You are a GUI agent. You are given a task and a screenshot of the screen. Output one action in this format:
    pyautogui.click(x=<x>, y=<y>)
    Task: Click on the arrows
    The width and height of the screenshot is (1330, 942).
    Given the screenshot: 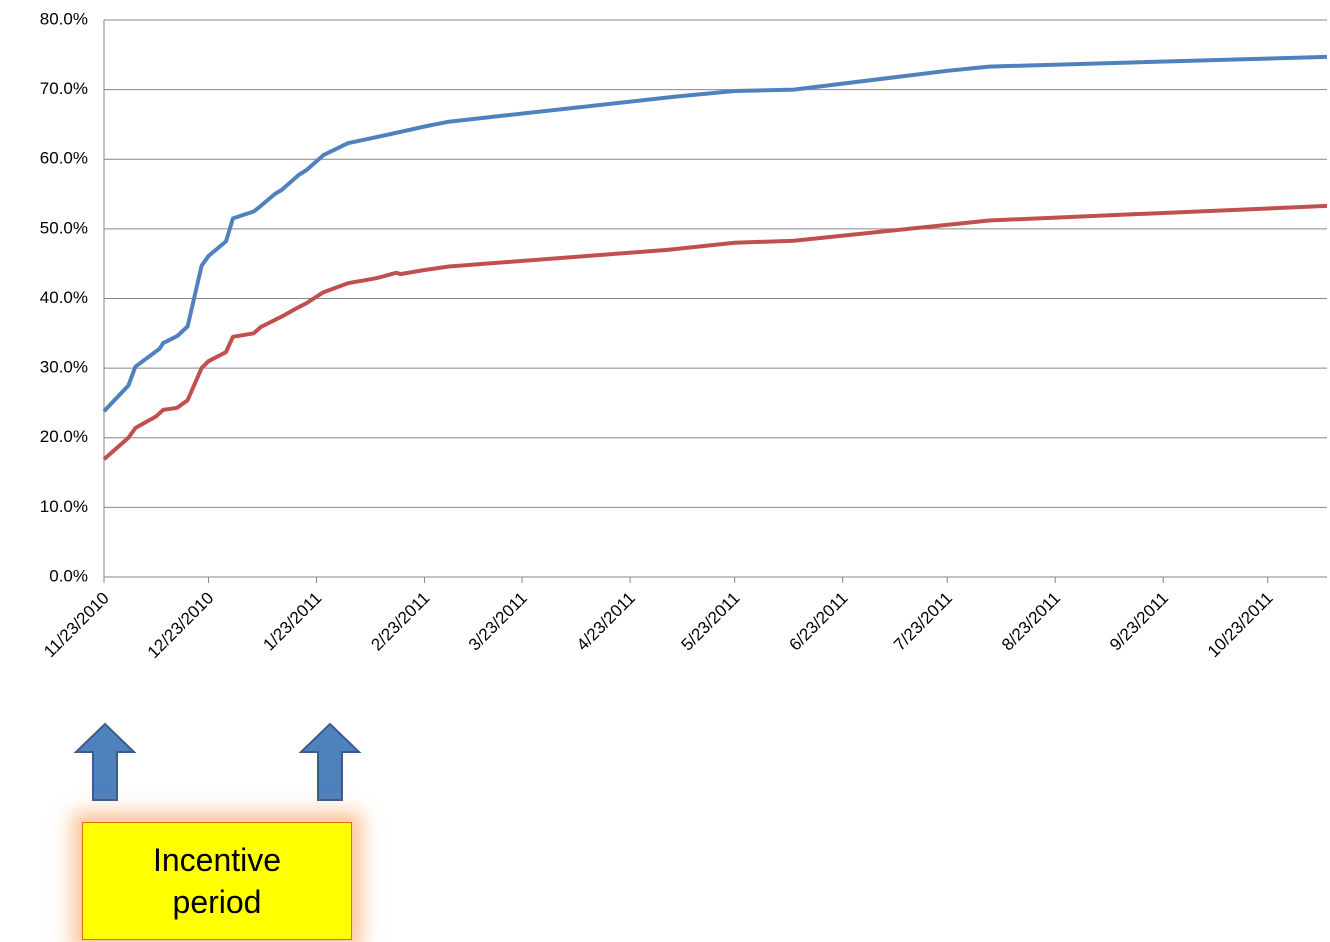 What is the action you would take?
    pyautogui.click(x=217, y=761)
    